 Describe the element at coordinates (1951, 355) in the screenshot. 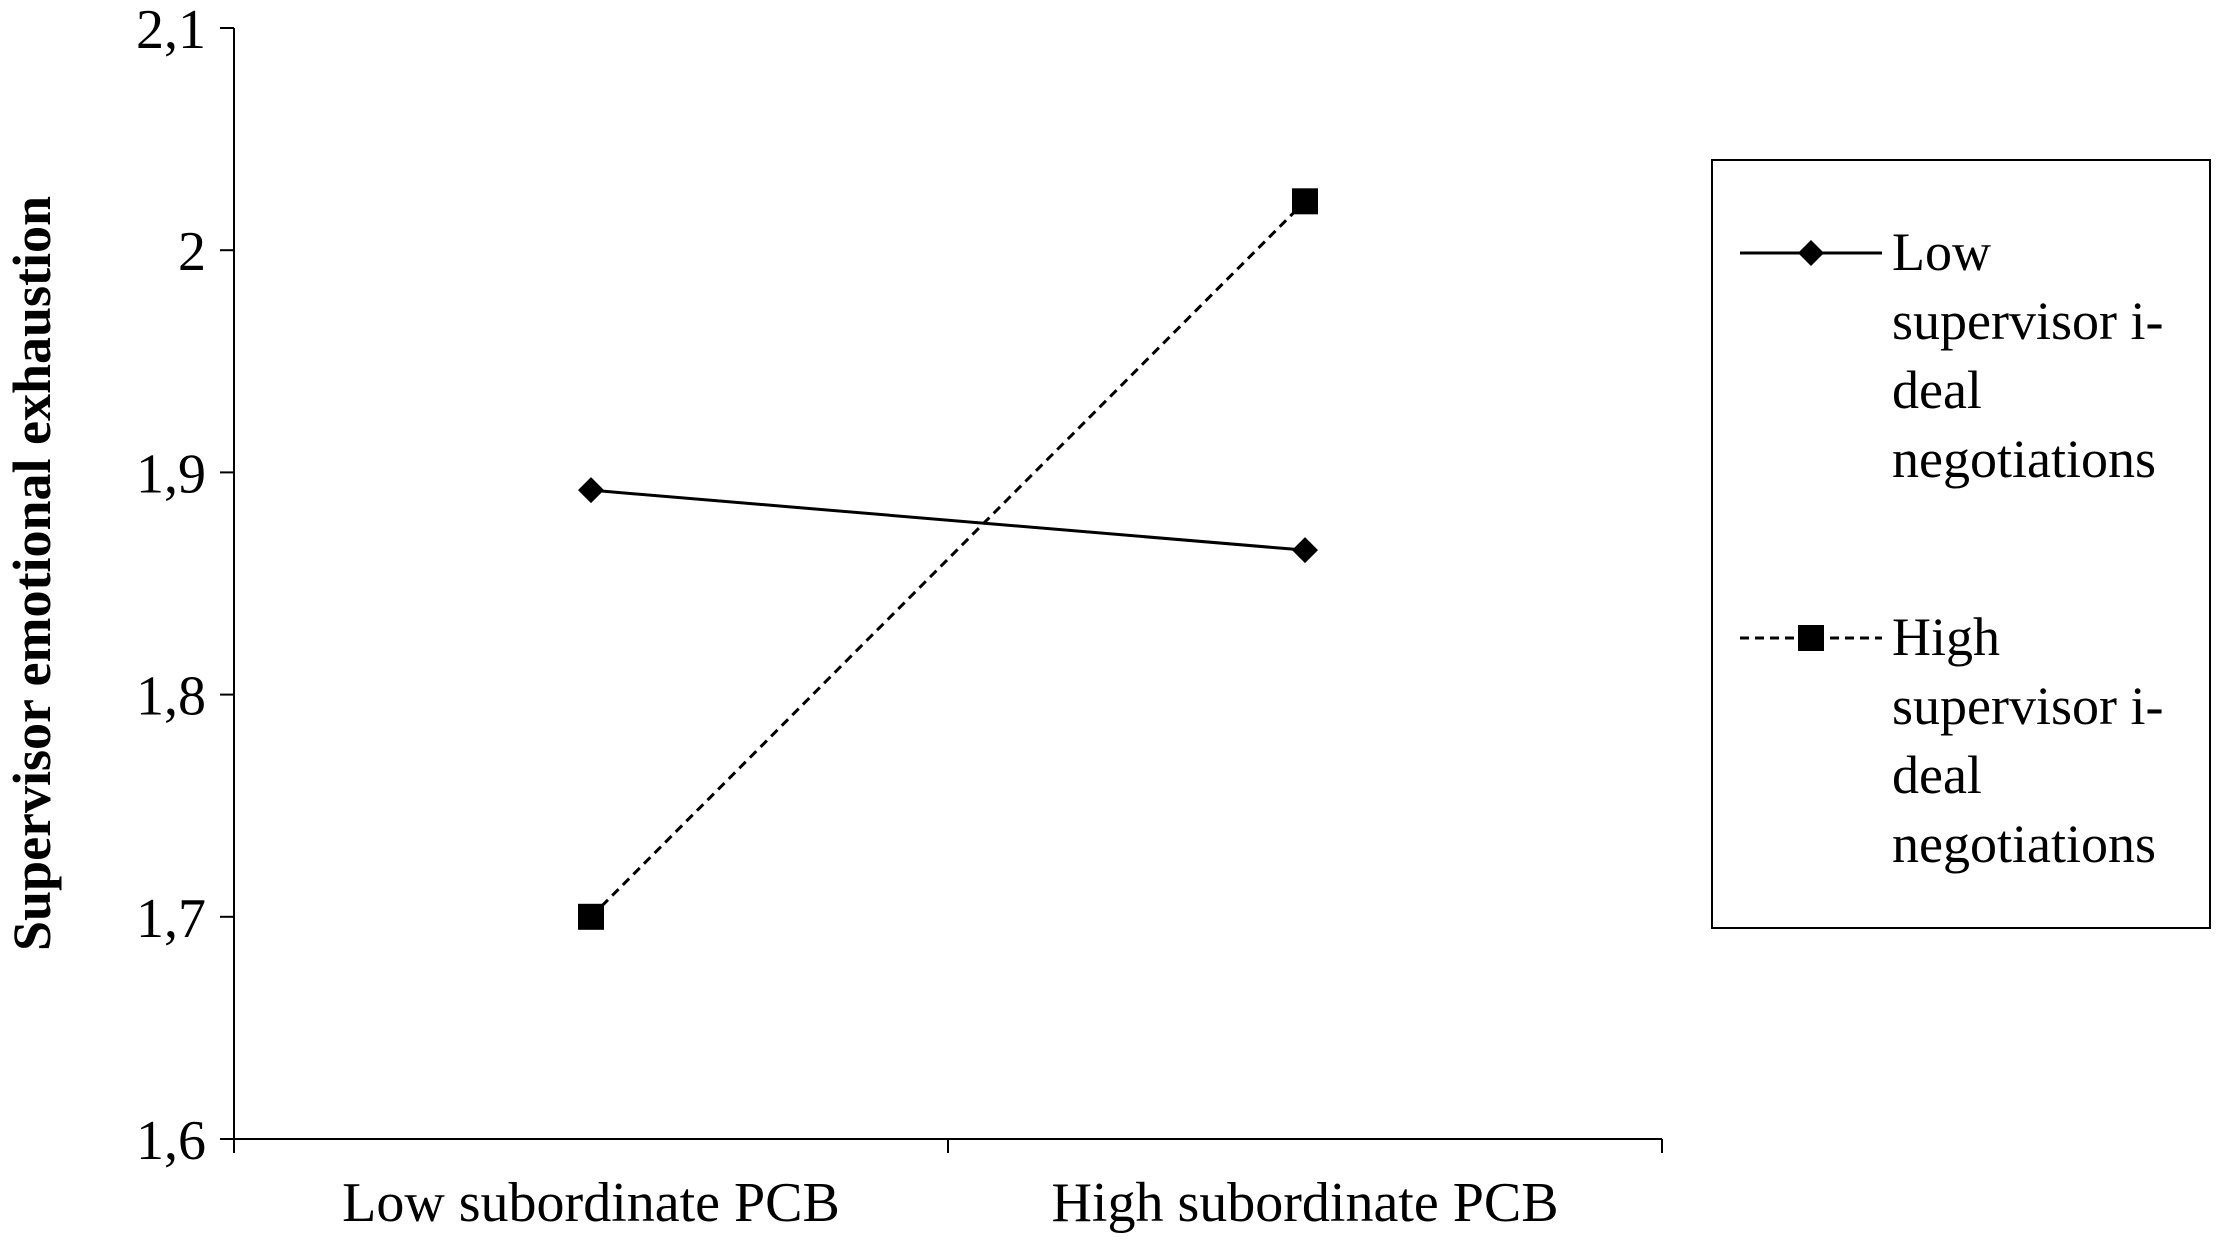

I see `legend-entry-1: Low supervisor i-deal negotiations` at that location.